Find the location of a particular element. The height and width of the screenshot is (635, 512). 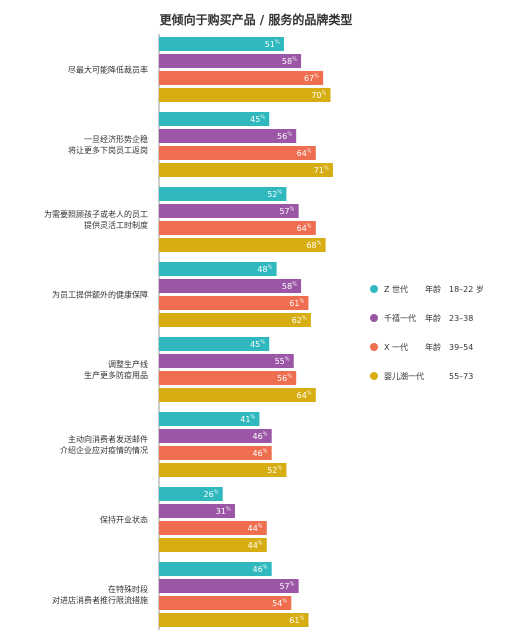

category-label: 为员工提供额外的健康保障 is located at coordinates (100, 295).